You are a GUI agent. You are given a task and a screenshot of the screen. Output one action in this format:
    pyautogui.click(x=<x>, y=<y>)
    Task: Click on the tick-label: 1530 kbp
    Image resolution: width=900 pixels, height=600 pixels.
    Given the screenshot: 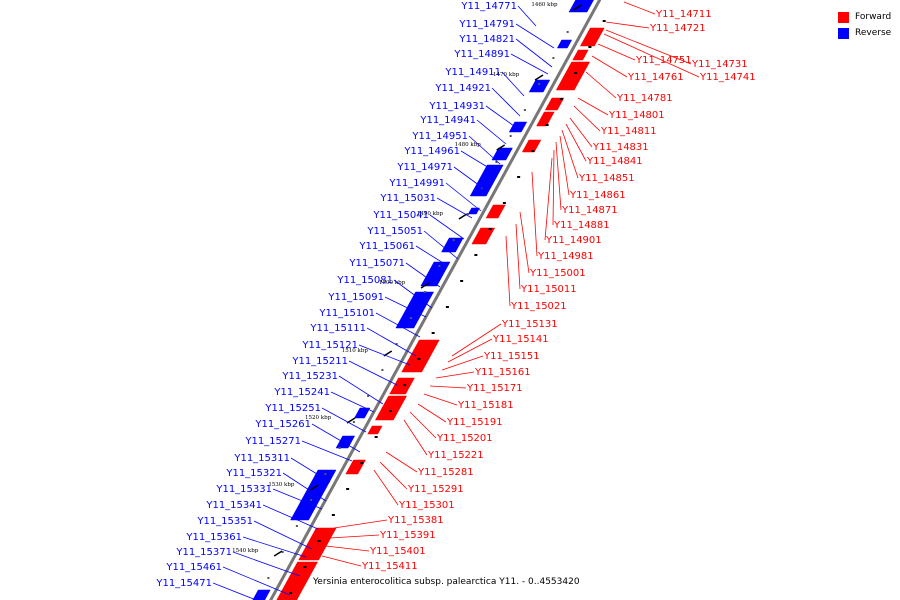 What is the action you would take?
    pyautogui.click(x=281, y=485)
    